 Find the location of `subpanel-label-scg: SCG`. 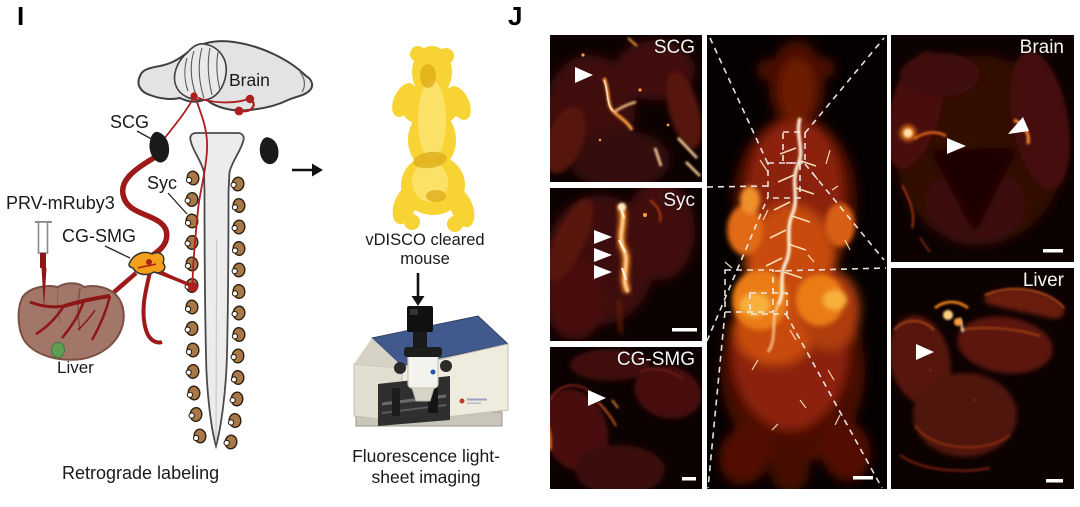

subpanel-label-scg: SCG is located at coordinates (674, 47).